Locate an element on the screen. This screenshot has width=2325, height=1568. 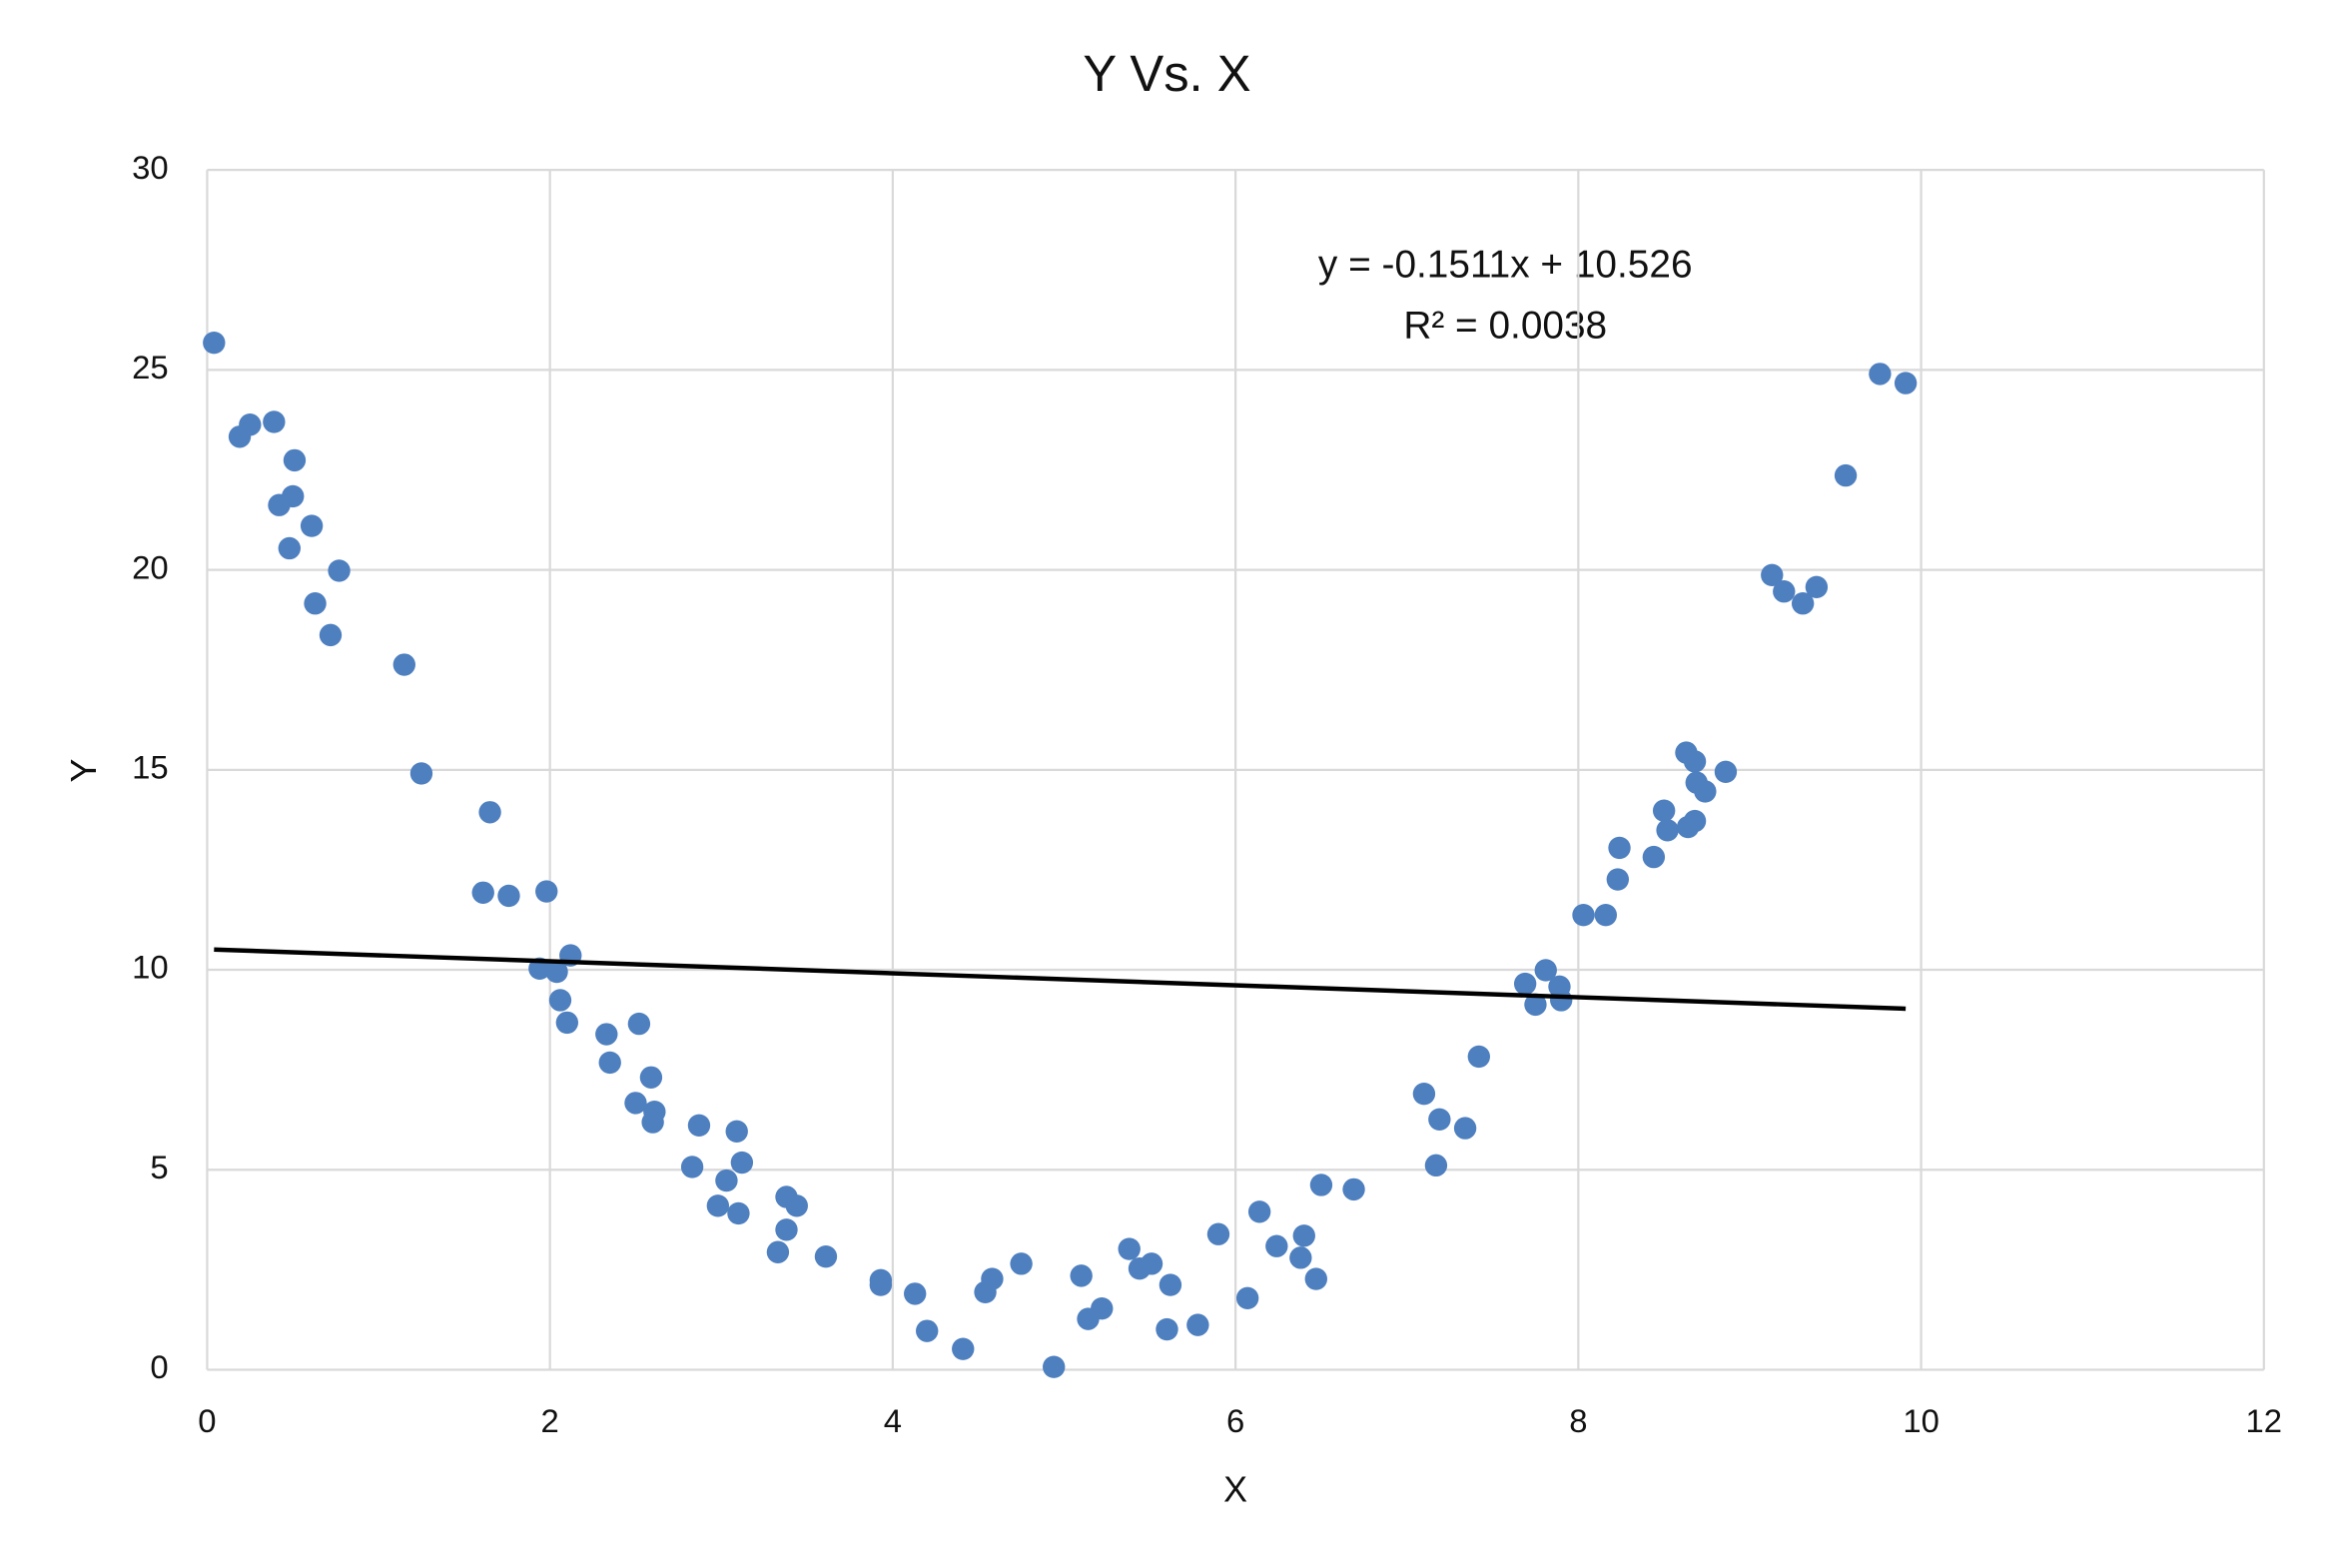
x-tick-label: 2 is located at coordinates (550, 1420).